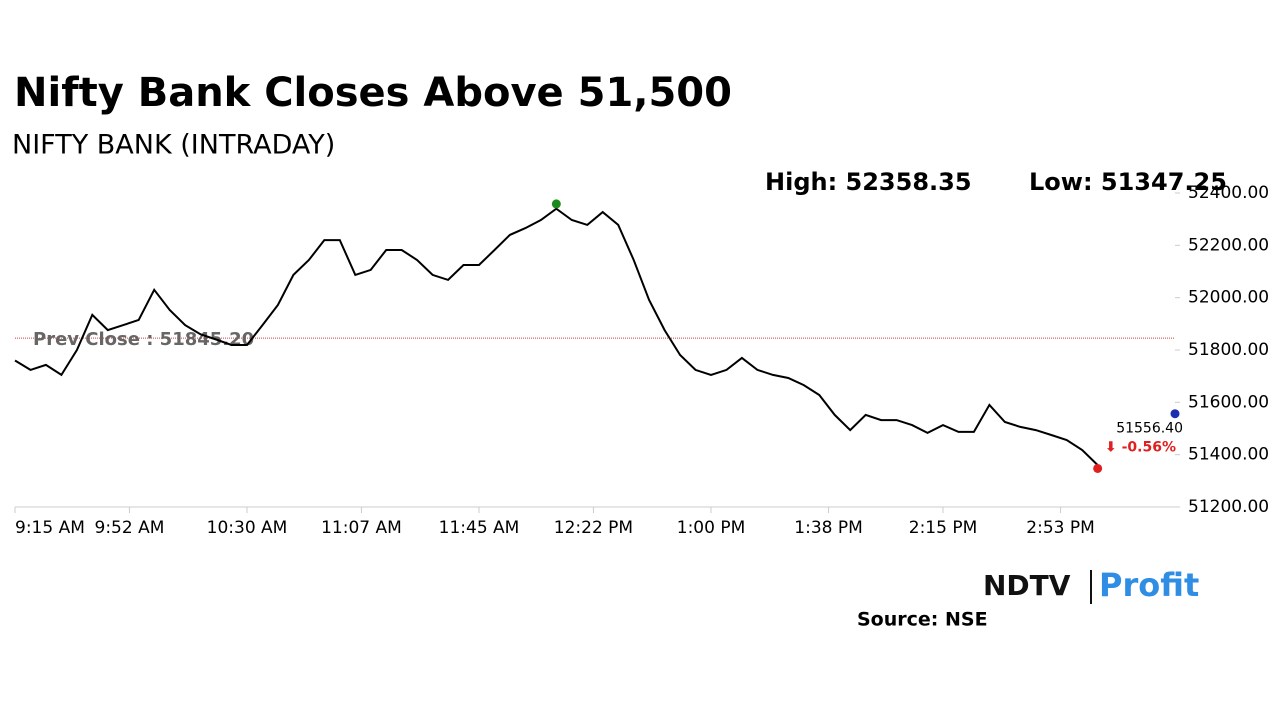 This screenshot has width=1280, height=719. What do you see at coordinates (143, 339) in the screenshot?
I see `prev-close-label: Prev Close : 51845.20` at bounding box center [143, 339].